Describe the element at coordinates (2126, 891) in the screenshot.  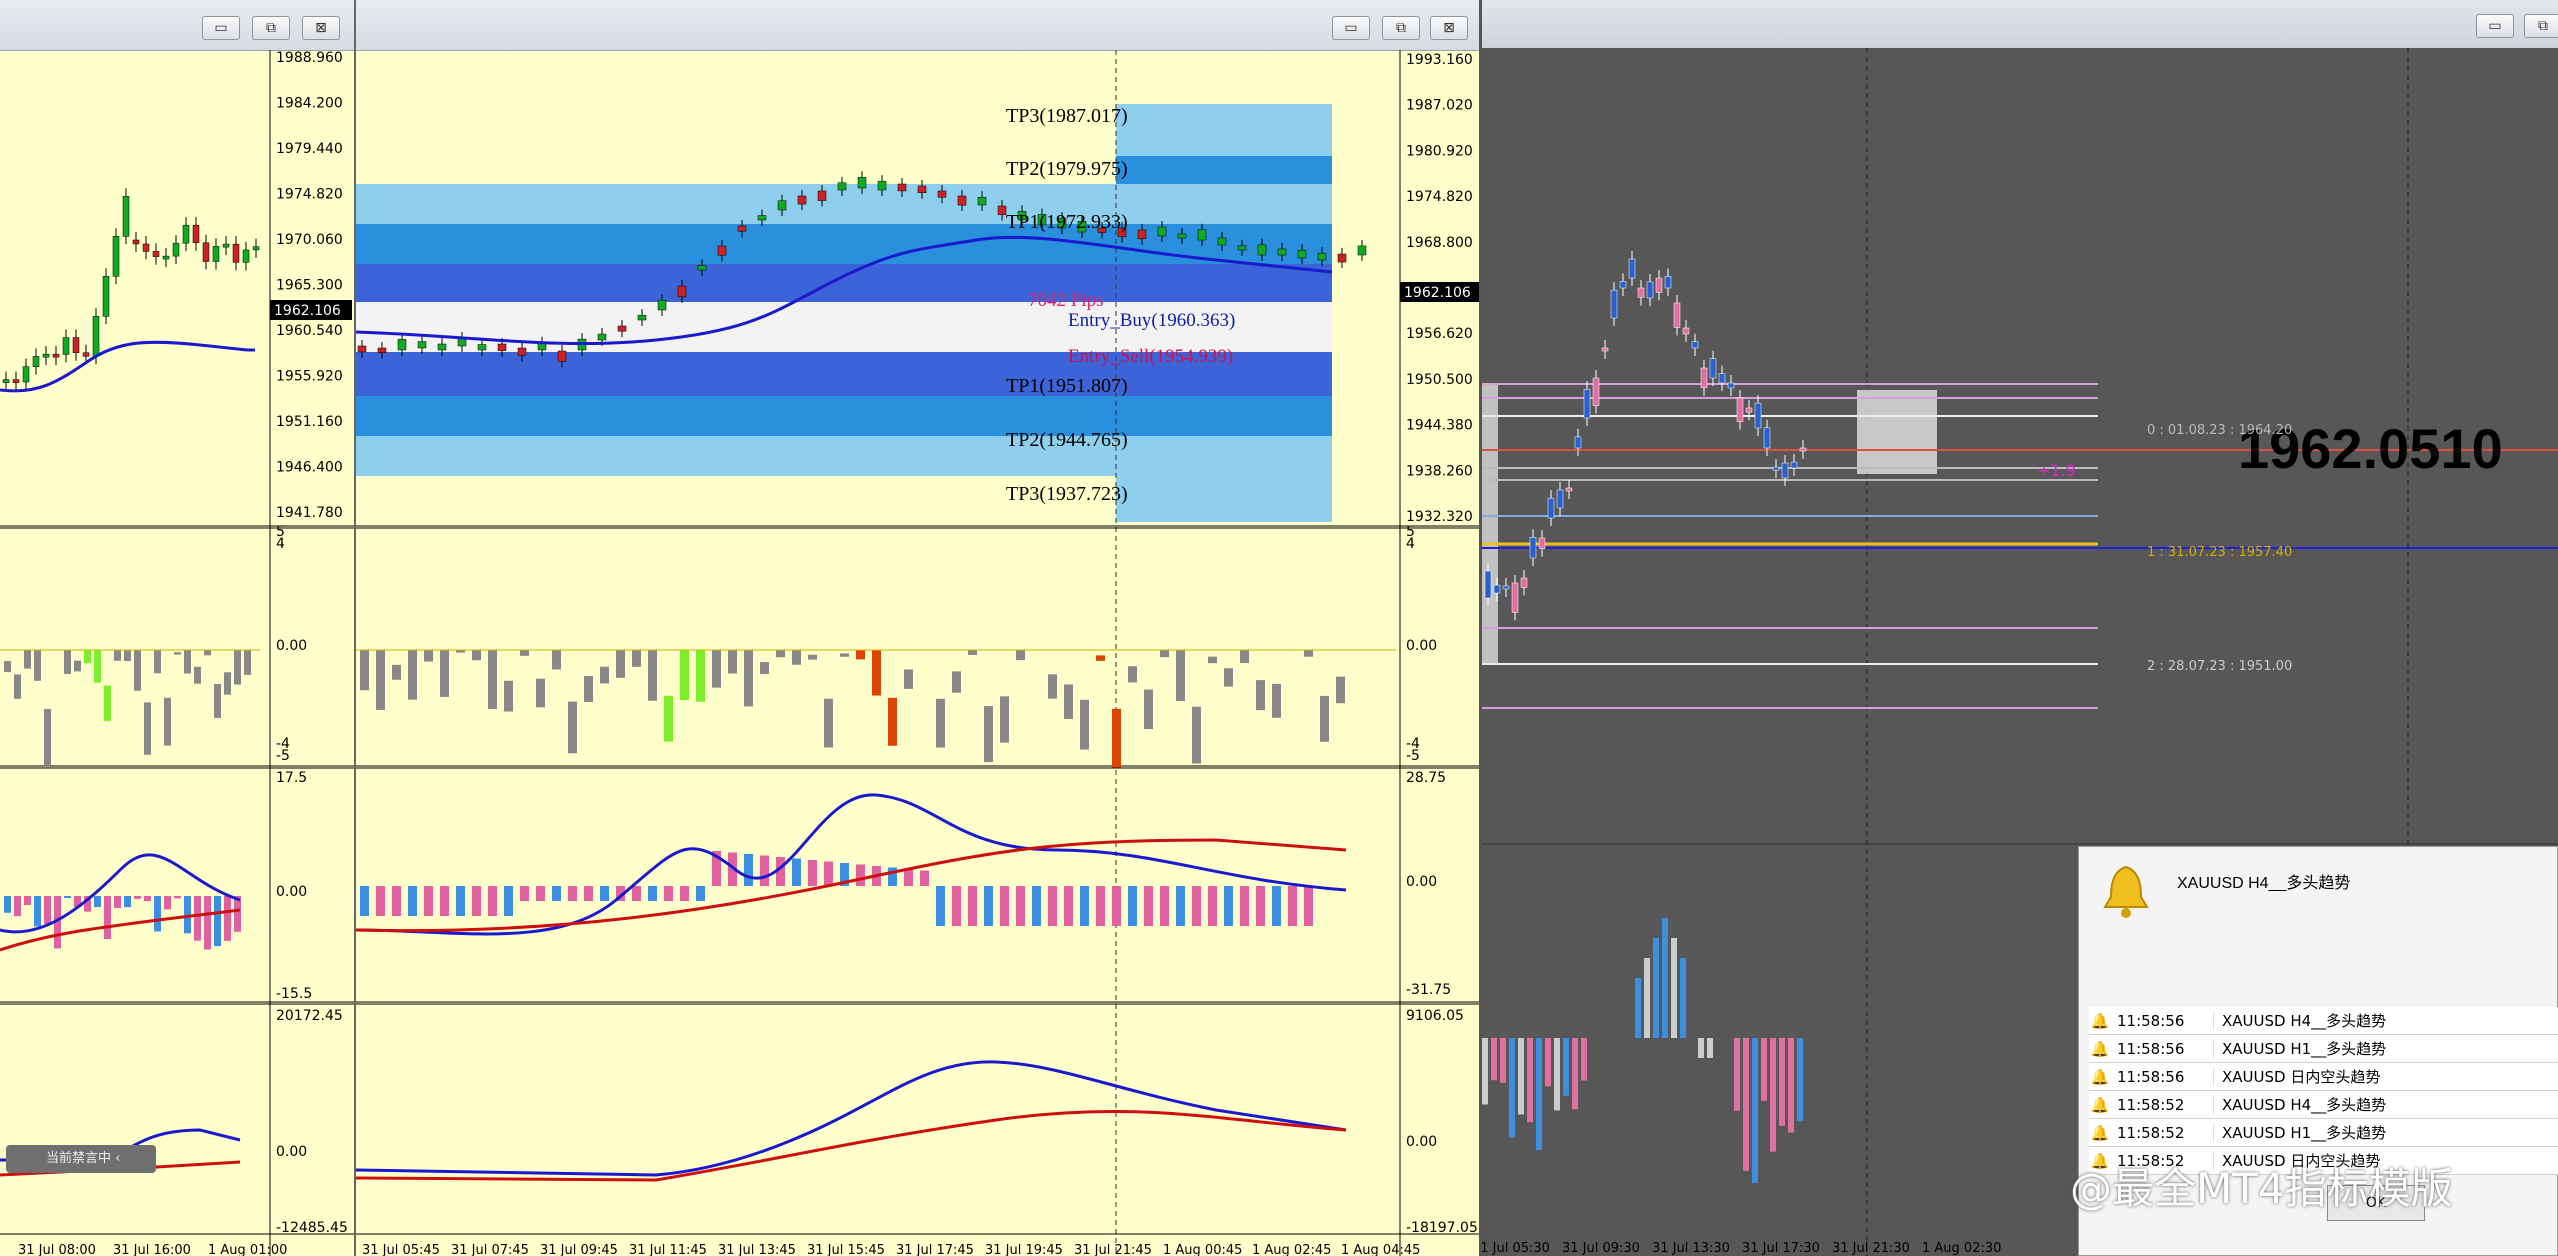
I see `bell-icon` at that location.